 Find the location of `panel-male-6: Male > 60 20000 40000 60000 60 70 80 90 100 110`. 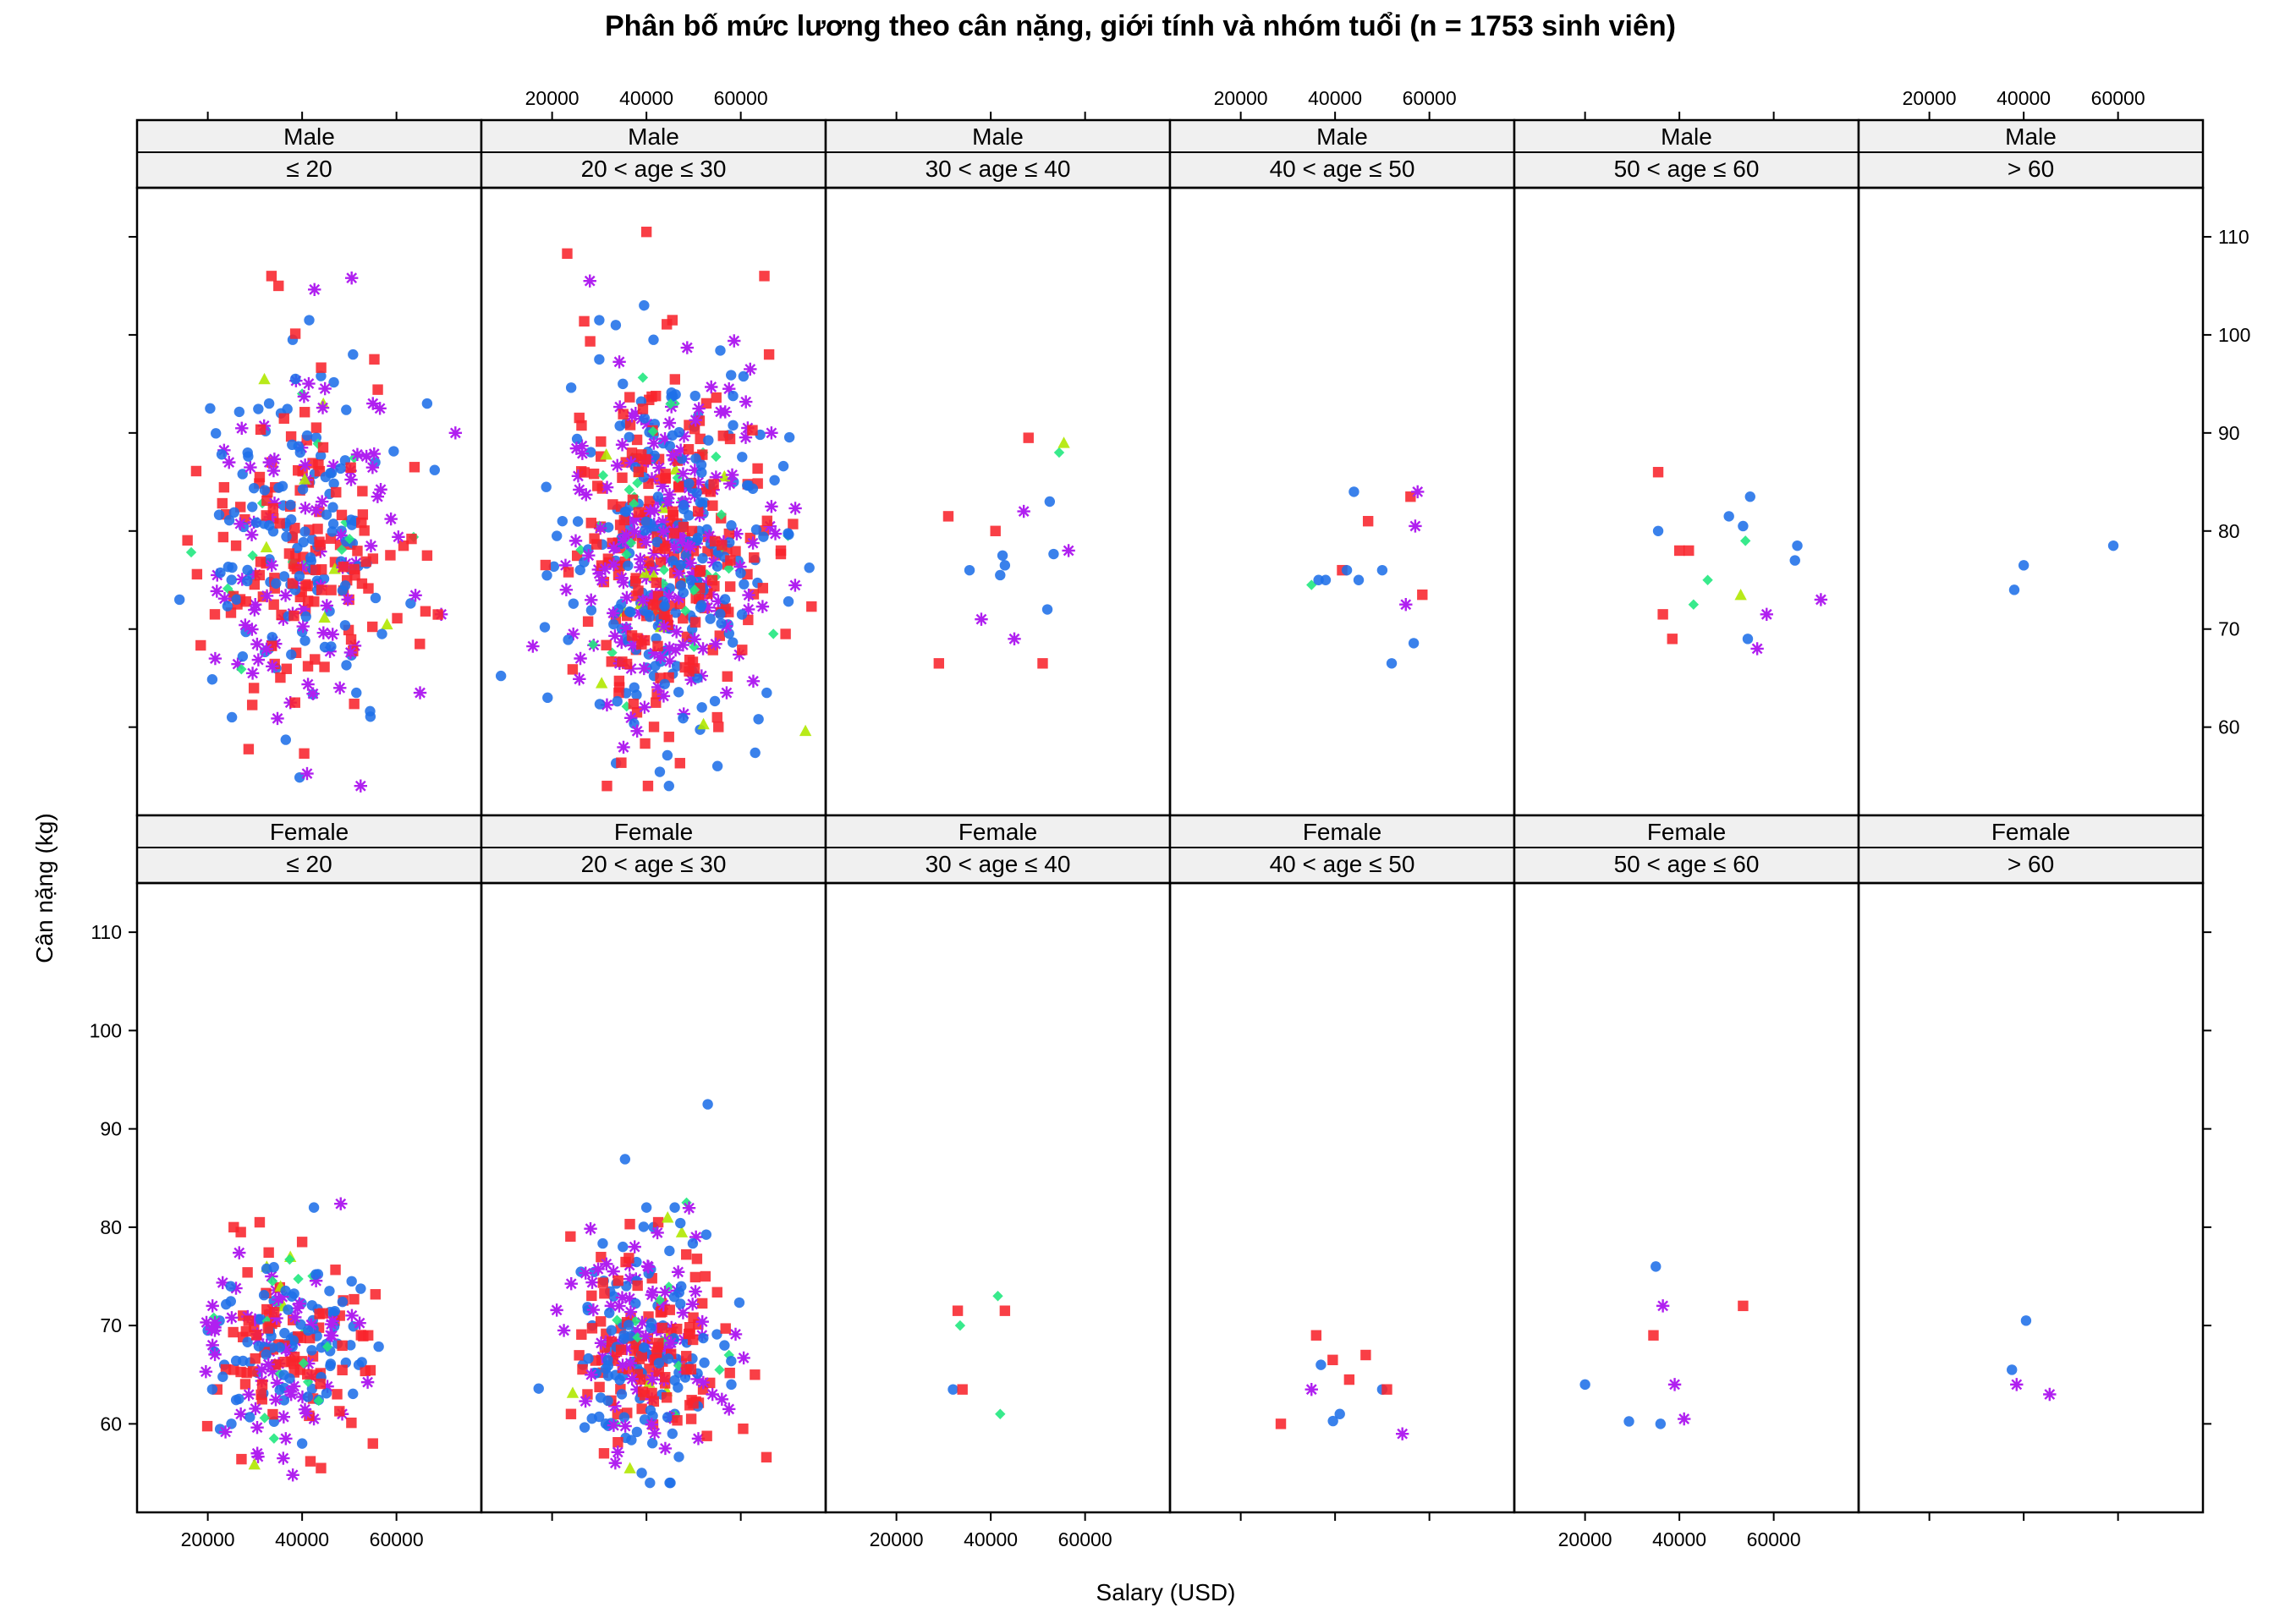

panel-male-6: Male > 60 20000 40000 60000 60 70 80 90 100 110 is located at coordinates (2053, 452).